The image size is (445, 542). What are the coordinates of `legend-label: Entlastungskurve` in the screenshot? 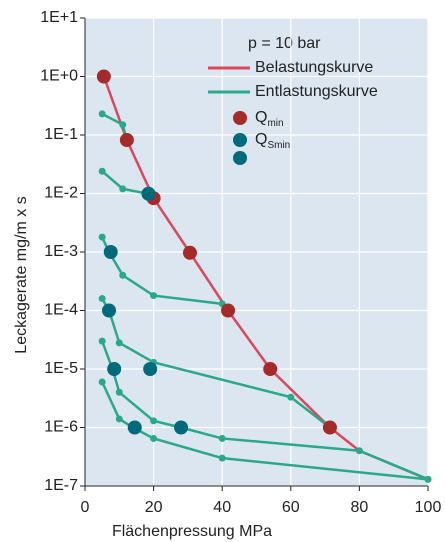 It's located at (316, 91).